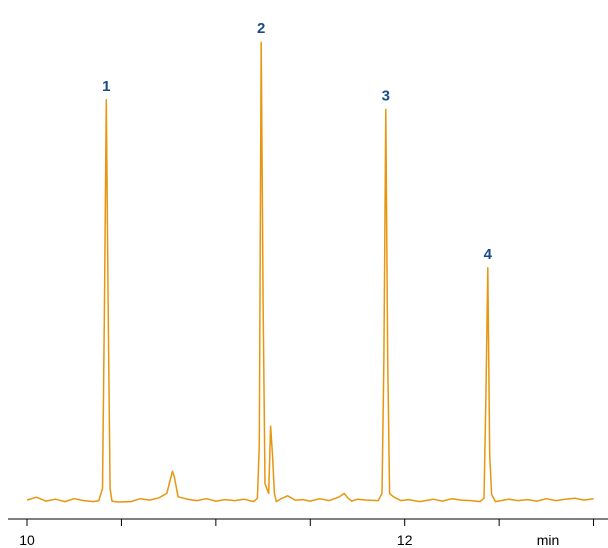 The height and width of the screenshot is (548, 608). I want to click on x-axis: 10 12 min, so click(308, 533).